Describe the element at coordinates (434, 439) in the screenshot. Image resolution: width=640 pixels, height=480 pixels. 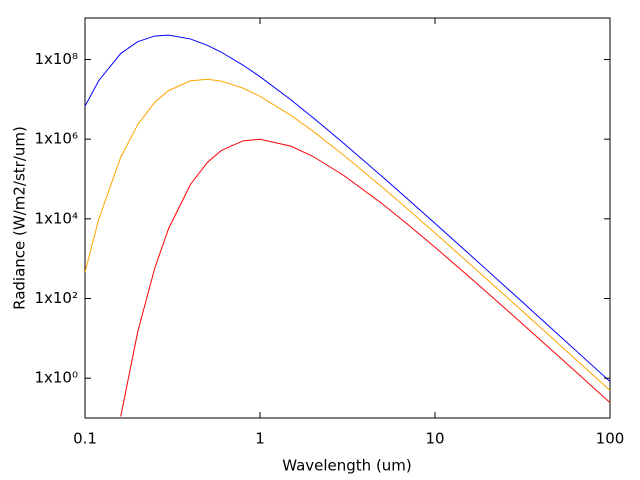
I see `x-tick-label: 10` at that location.